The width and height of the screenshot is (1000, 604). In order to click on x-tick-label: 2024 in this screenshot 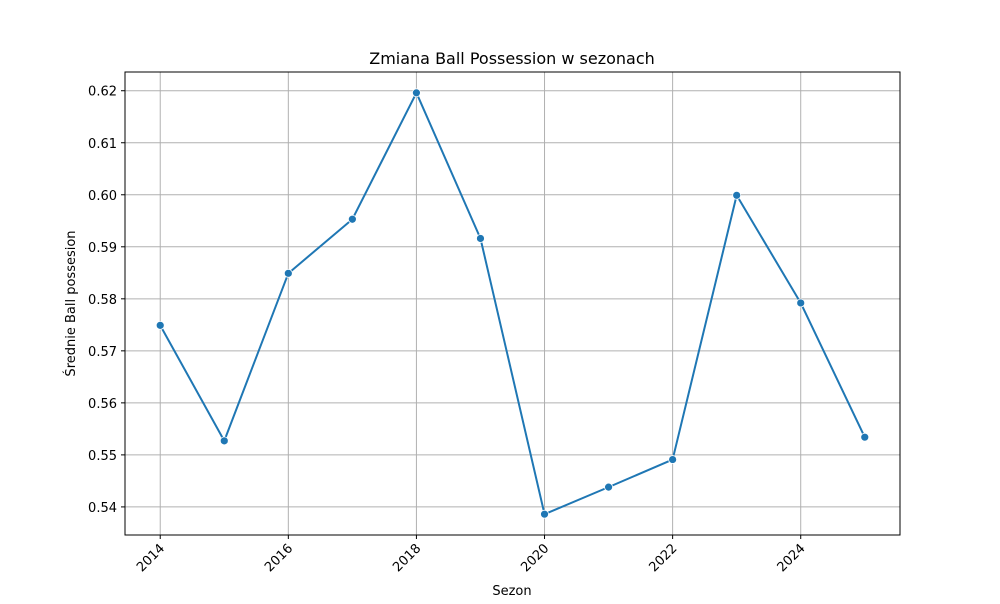, I will do `click(792, 558)`.